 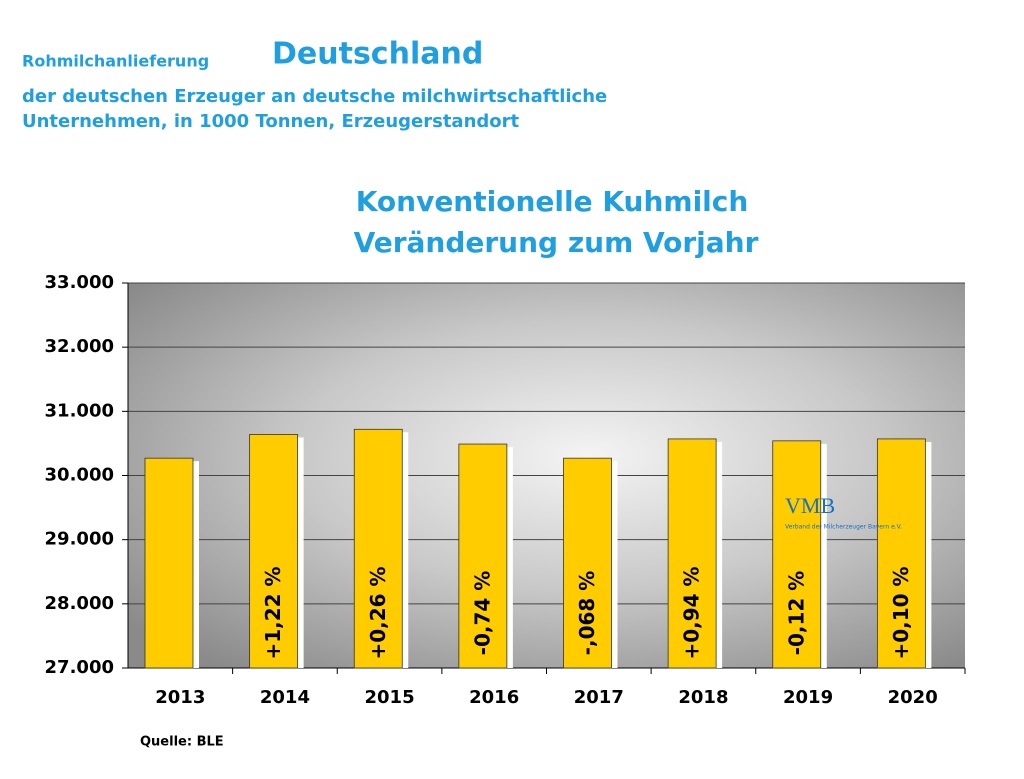 What do you see at coordinates (808, 697) in the screenshot?
I see `x-tick-label: 2019` at bounding box center [808, 697].